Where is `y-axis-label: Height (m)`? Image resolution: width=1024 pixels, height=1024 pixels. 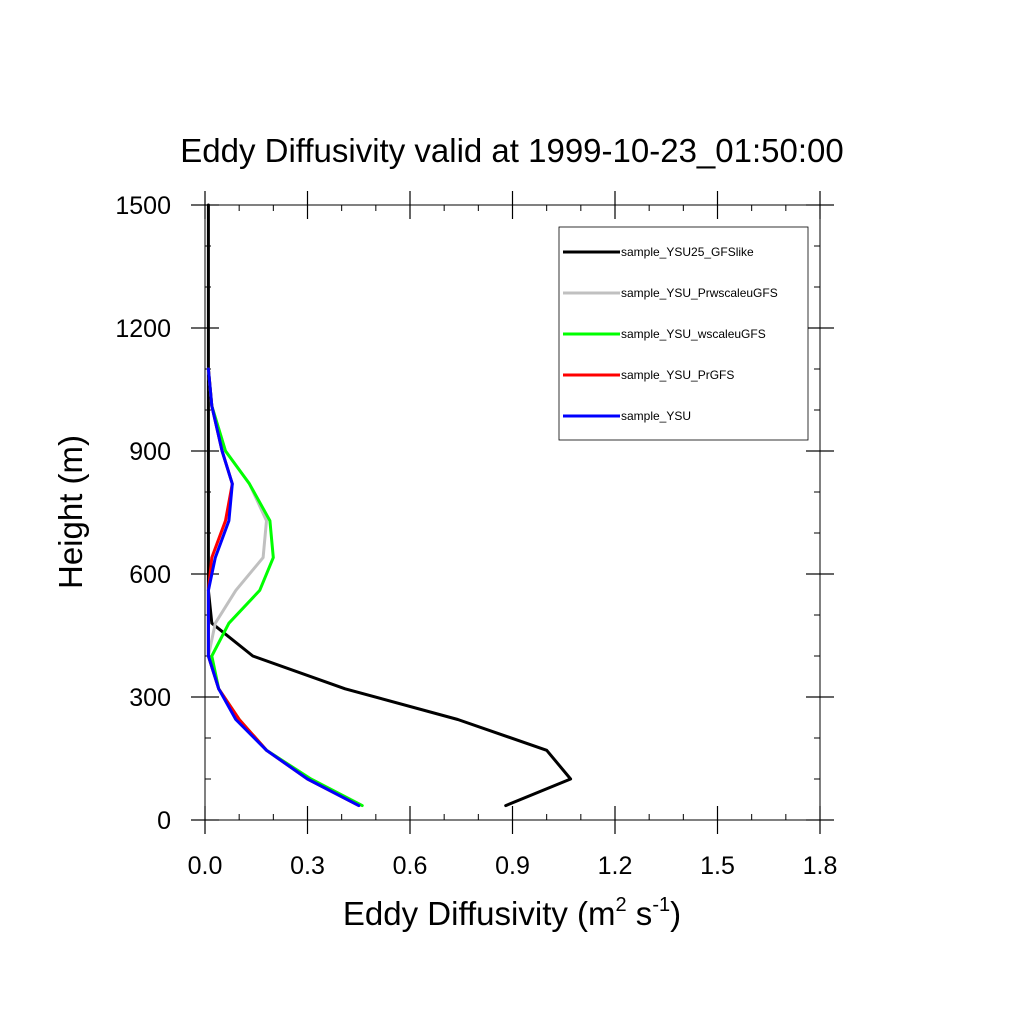 y-axis-label: Height (m) is located at coordinates (70, 512).